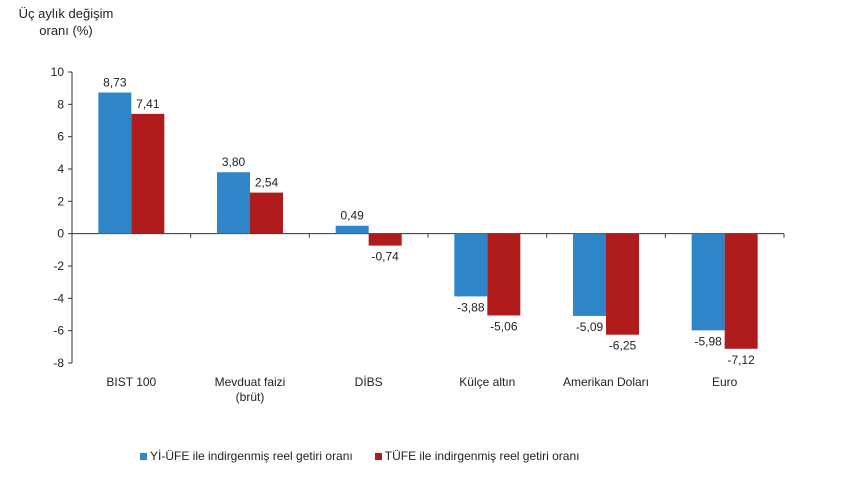 This screenshot has width=850, height=478. I want to click on data-label: -3,88, so click(471, 307).